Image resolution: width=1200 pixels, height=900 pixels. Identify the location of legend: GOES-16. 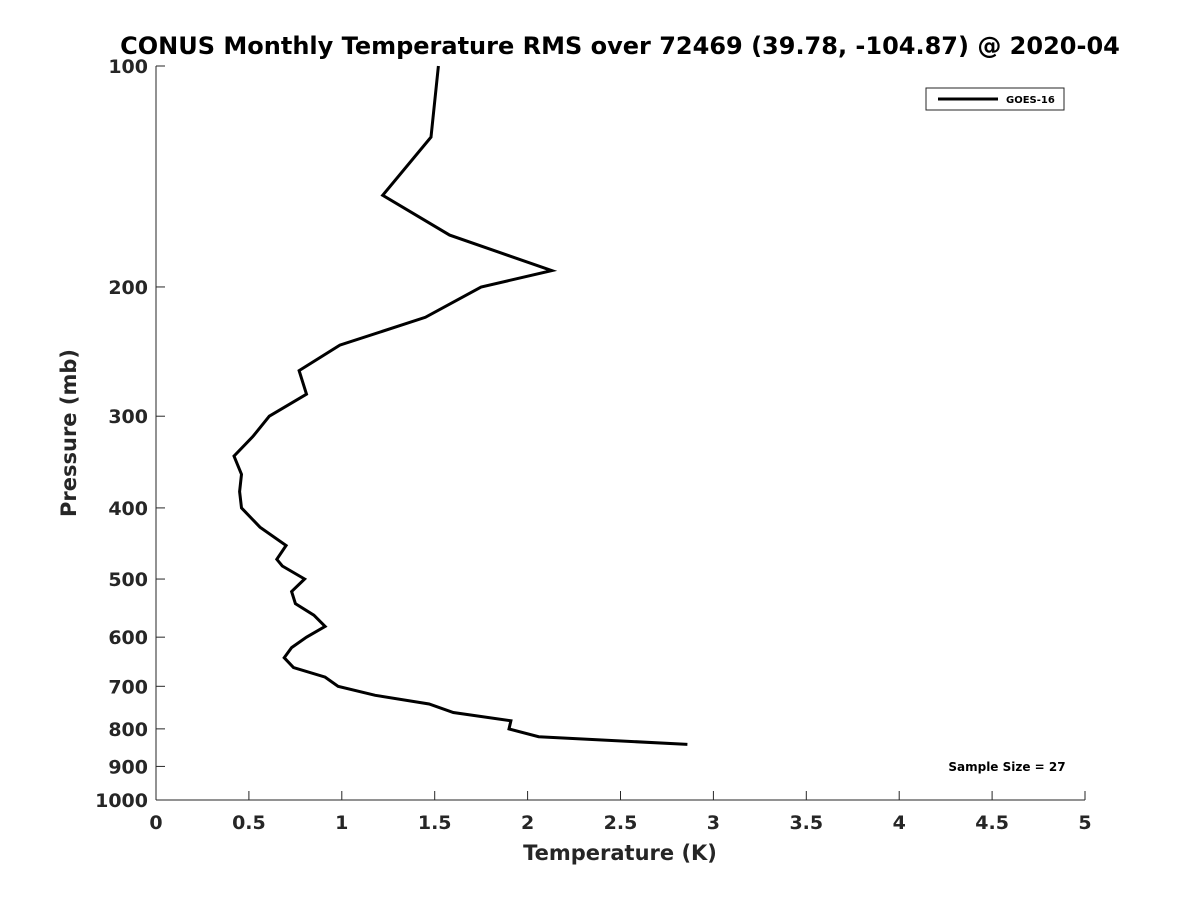
(995, 99).